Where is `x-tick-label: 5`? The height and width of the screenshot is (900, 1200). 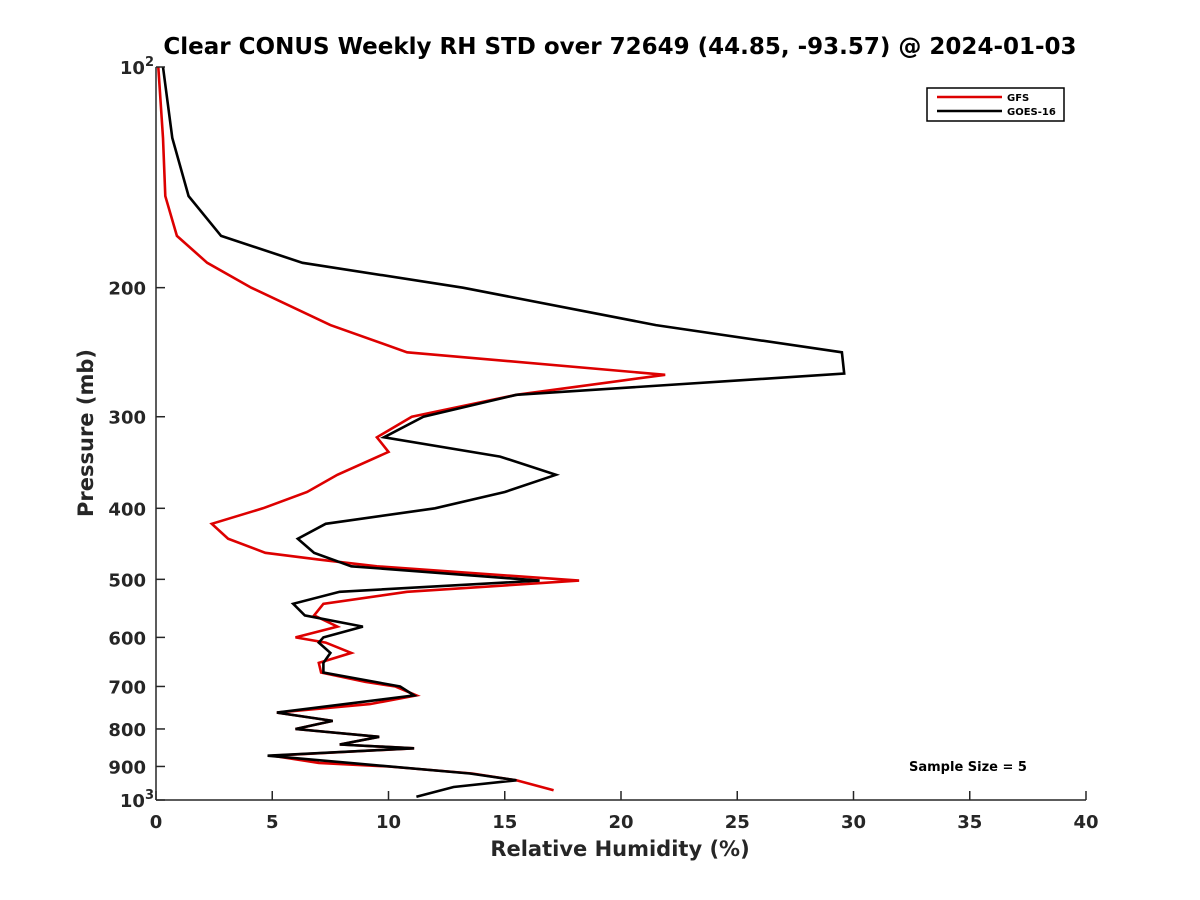
x-tick-label: 5 is located at coordinates (272, 822).